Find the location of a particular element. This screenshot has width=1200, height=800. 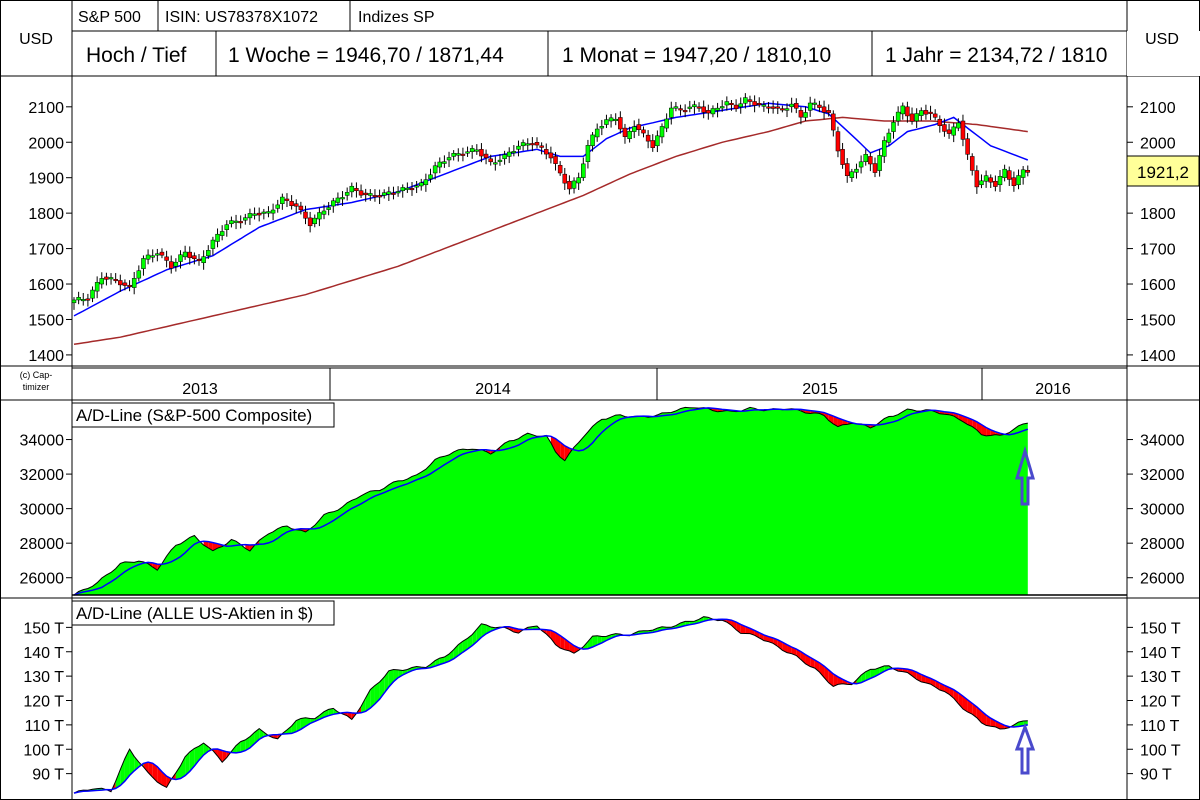

y-tick-label-left: 140 T is located at coordinates (43, 653).